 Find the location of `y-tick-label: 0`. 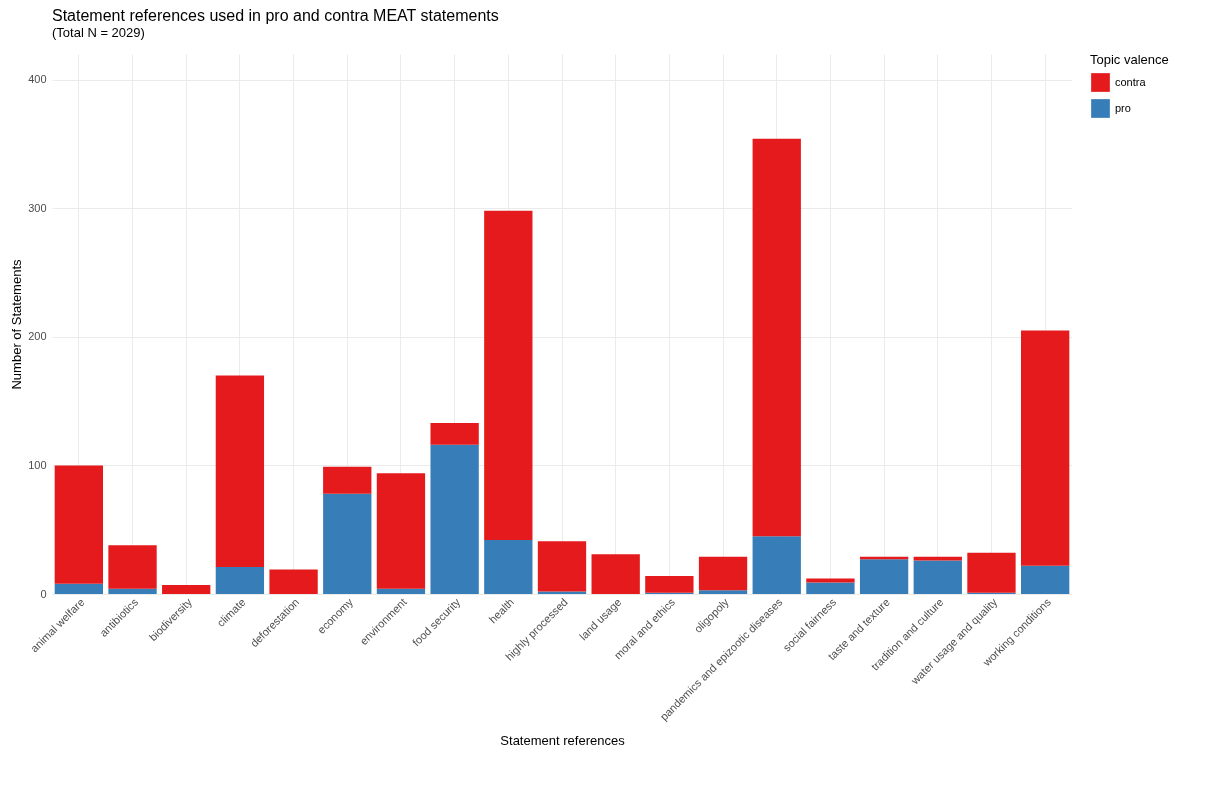

y-tick-label: 0 is located at coordinates (43, 593).